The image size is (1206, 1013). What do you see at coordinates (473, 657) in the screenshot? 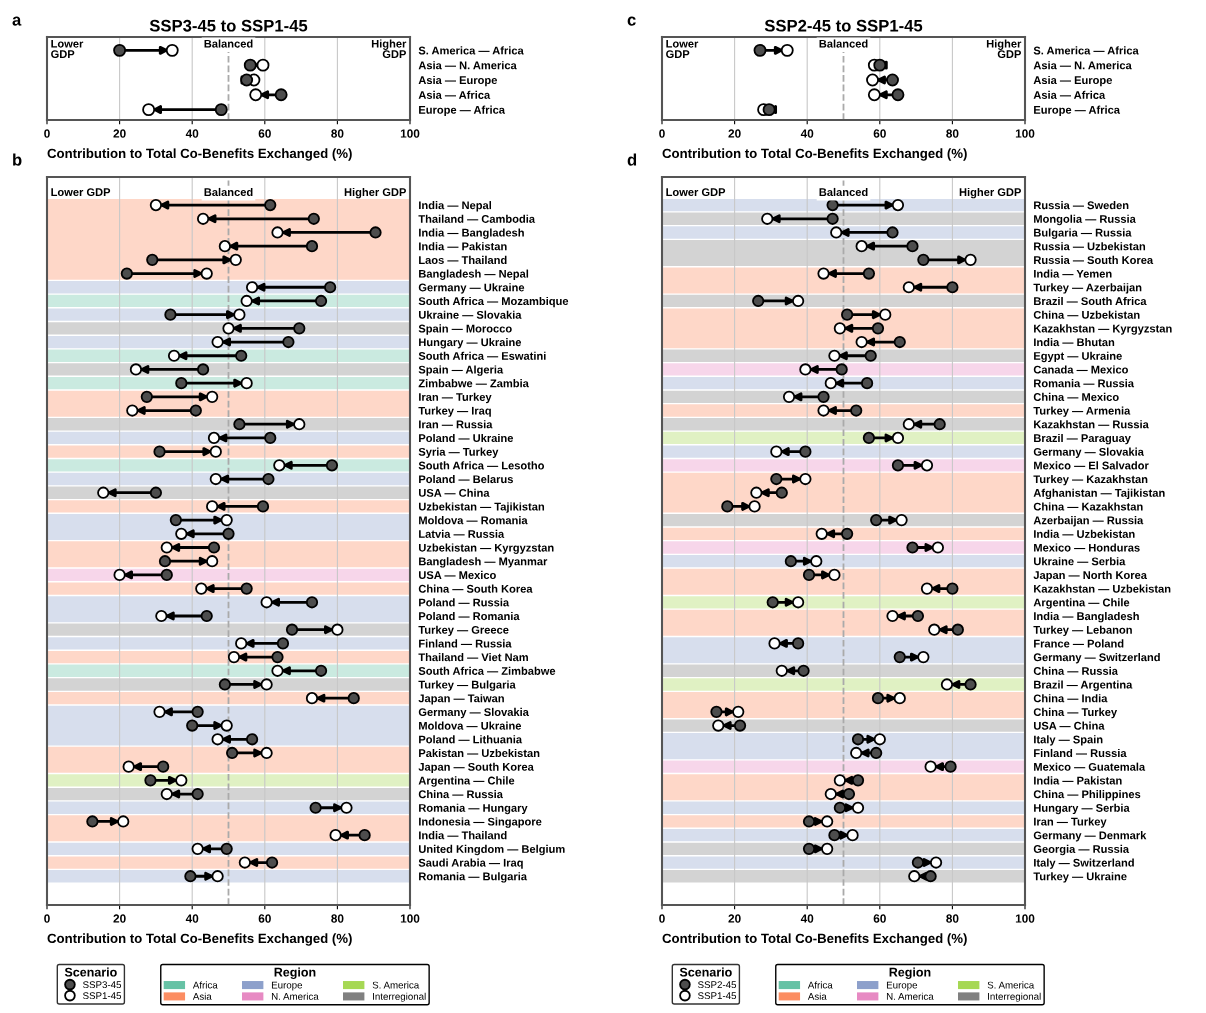
I see `y-tick-label: Thailand — Viet Nam` at bounding box center [473, 657].